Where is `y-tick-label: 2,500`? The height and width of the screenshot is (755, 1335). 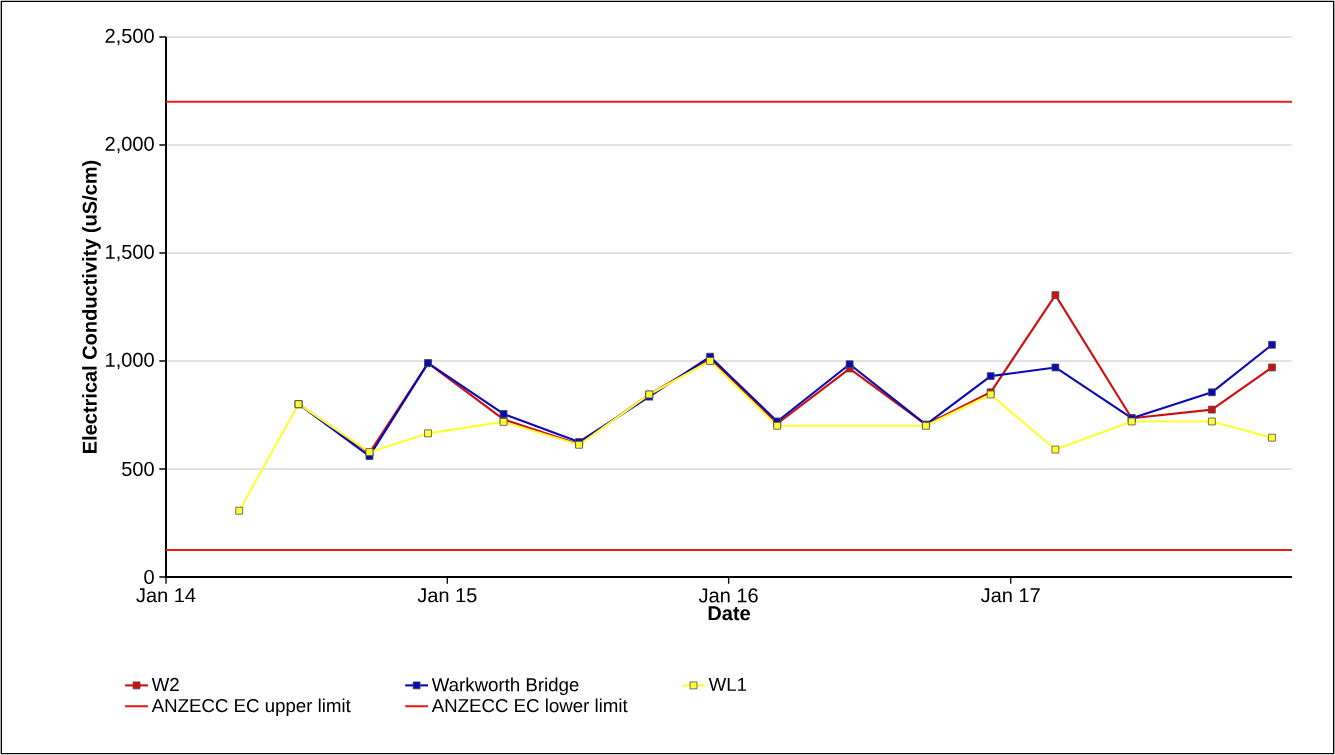 y-tick-label: 2,500 is located at coordinates (129, 37).